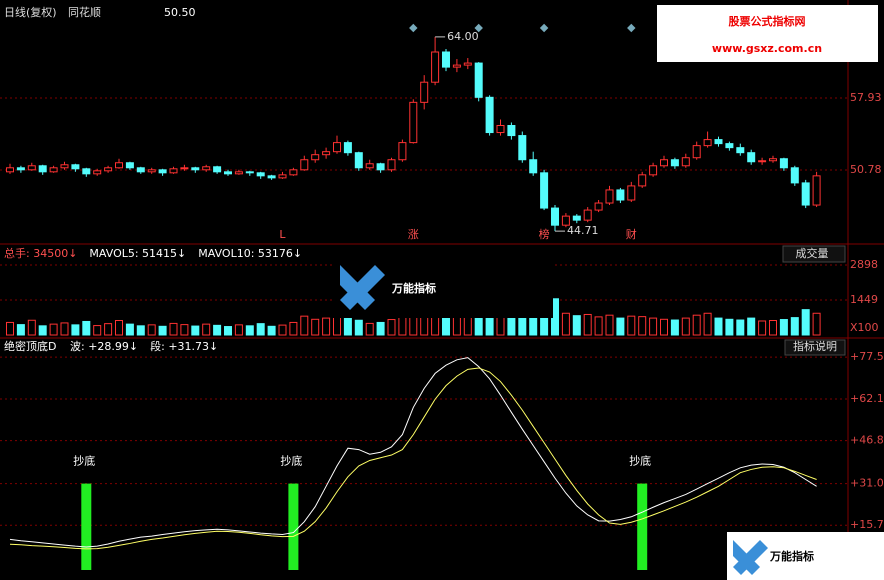  Describe the element at coordinates (867, 483) in the screenshot. I see `y-tick-label: +31.0` at that location.